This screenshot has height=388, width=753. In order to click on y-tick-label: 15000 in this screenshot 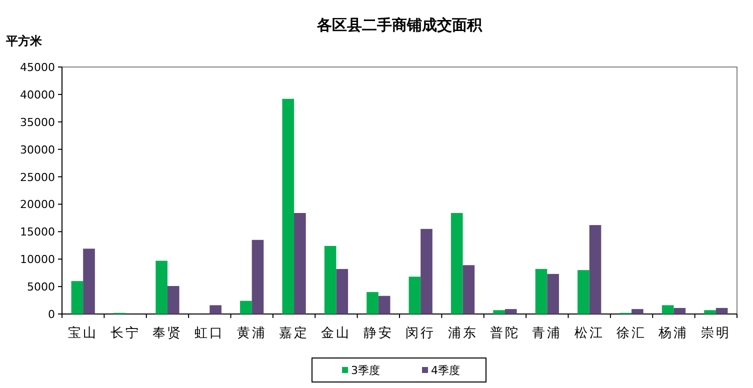, I will do `click(37, 232)`.